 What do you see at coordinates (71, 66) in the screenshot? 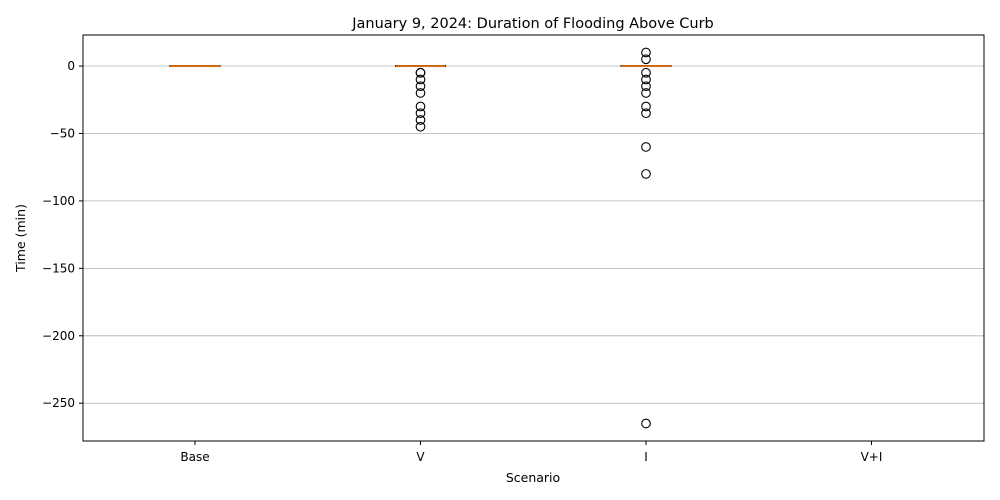
I see `y-tick-label: 0` at bounding box center [71, 66].